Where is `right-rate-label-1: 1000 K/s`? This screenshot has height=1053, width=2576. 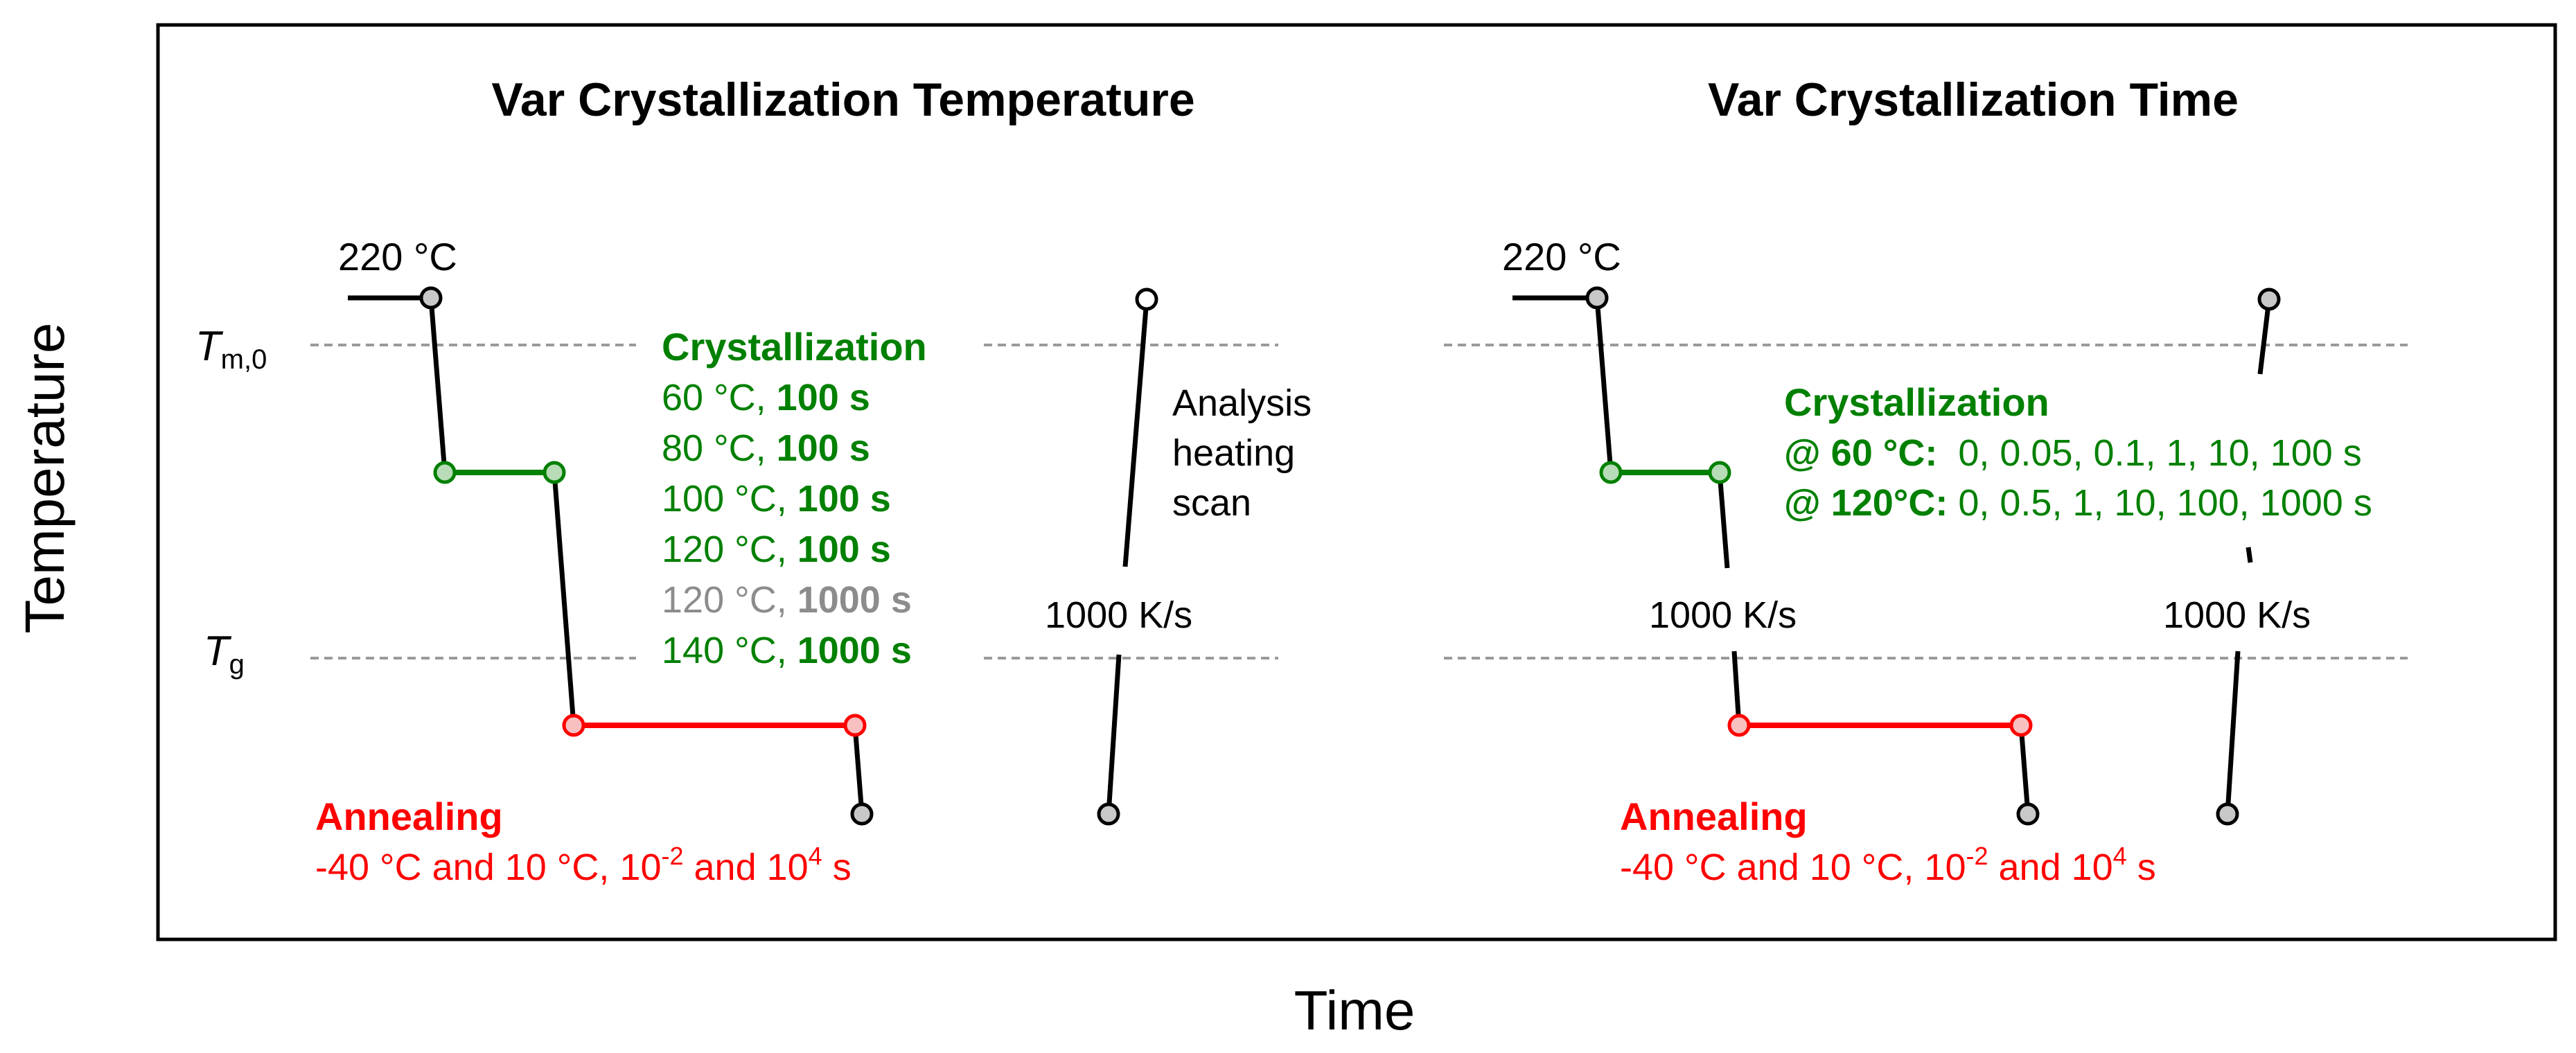
right-rate-label-1: 1000 K/s is located at coordinates (1723, 615).